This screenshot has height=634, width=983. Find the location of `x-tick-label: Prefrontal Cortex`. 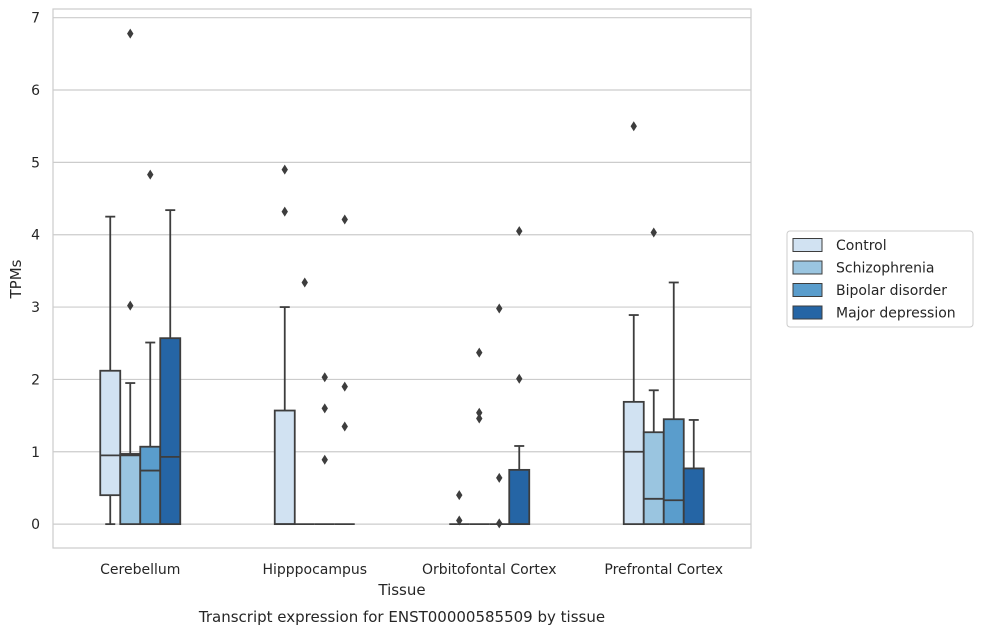

x-tick-label: Prefrontal Cortex is located at coordinates (663, 570).